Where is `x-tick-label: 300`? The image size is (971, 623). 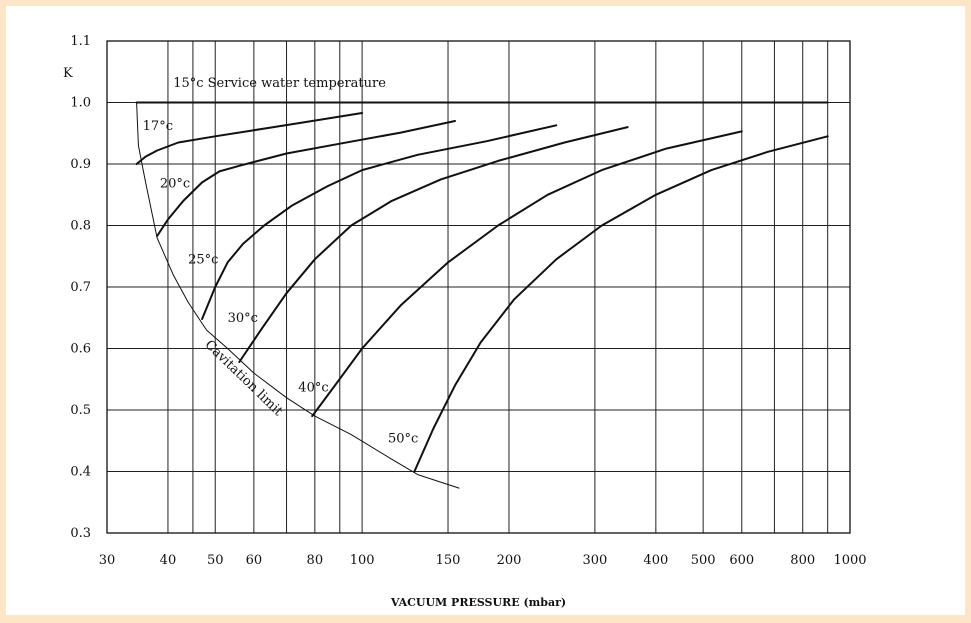 x-tick-label: 300 is located at coordinates (594, 560).